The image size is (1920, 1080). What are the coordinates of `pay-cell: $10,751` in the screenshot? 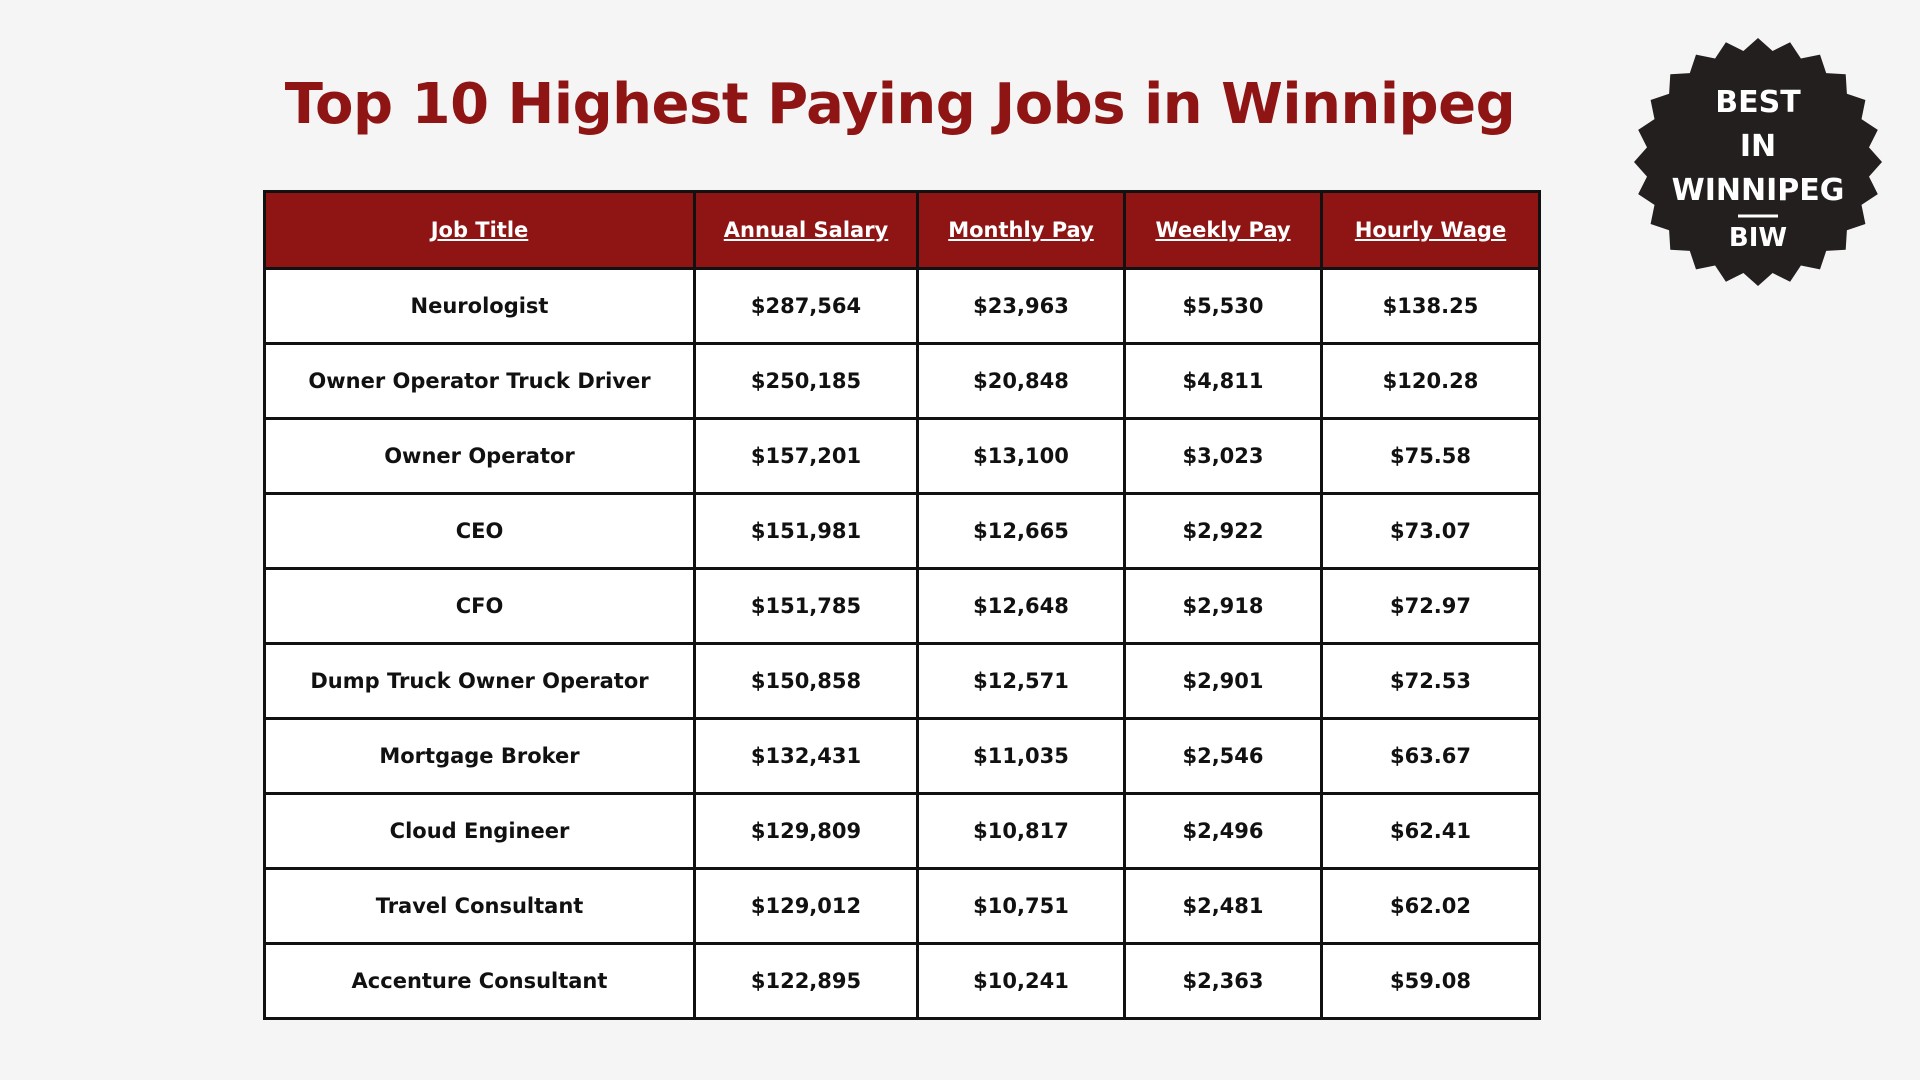 It's located at (1021, 906).